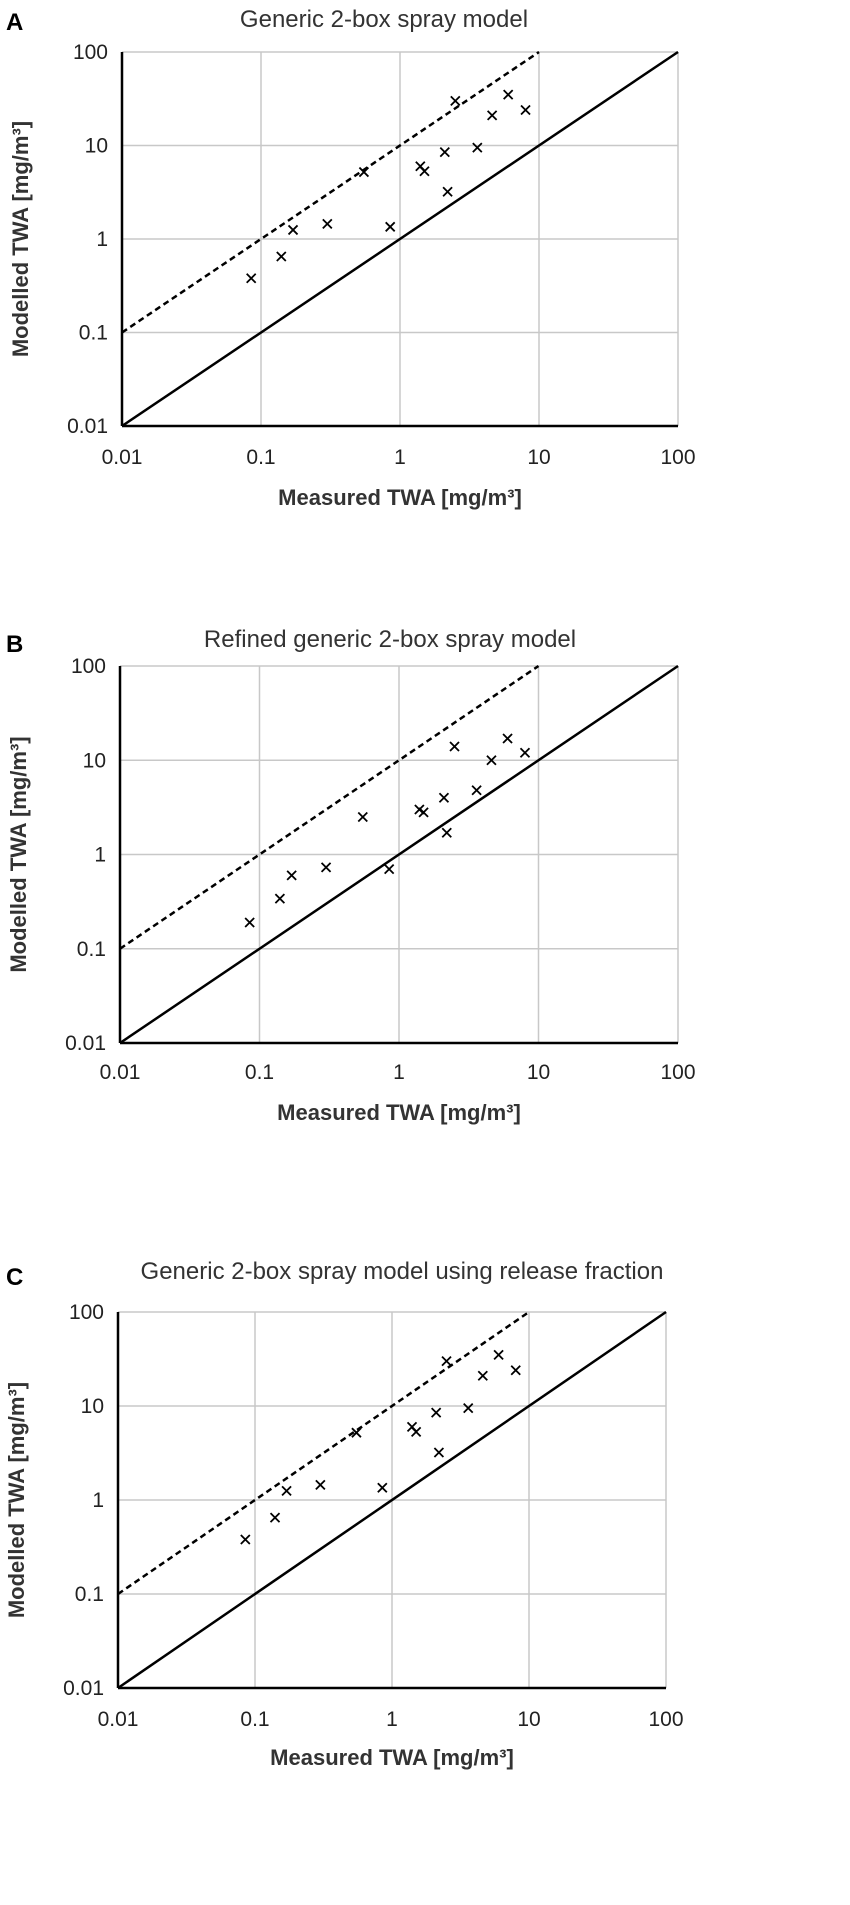  What do you see at coordinates (14, 1277) in the screenshot?
I see `panel-label: C` at bounding box center [14, 1277].